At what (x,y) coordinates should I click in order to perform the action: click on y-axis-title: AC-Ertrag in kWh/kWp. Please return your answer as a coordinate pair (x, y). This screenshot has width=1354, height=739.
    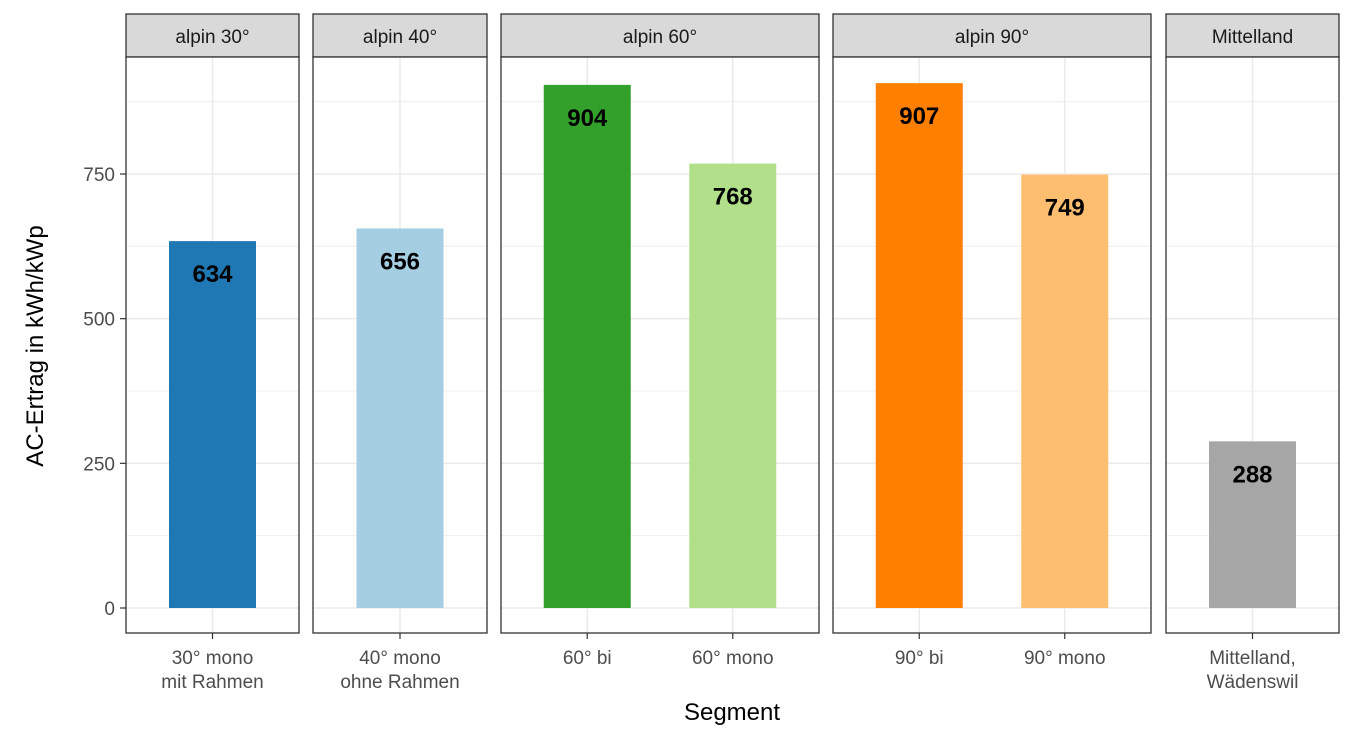
    Looking at the image, I should click on (35, 345).